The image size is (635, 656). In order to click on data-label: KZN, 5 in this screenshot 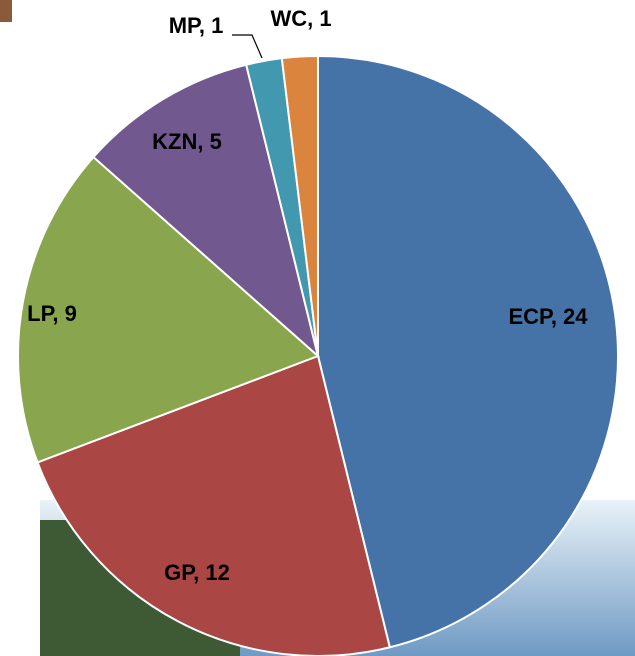, I will do `click(187, 141)`.